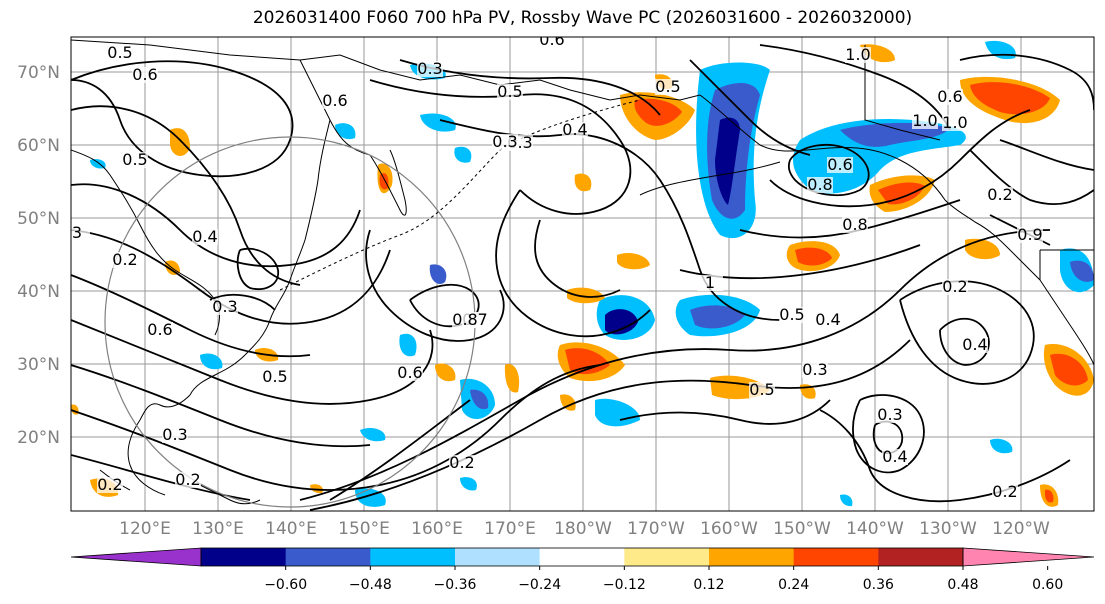 This screenshot has height=604, width=1105. What do you see at coordinates (875, 529) in the screenshot?
I see `lon-label-140w: 140°W` at bounding box center [875, 529].